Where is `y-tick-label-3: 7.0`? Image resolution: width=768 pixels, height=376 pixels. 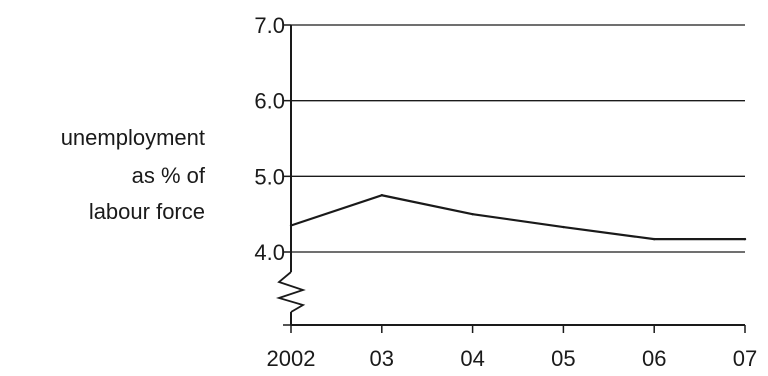 y-tick-label-3: 7.0 is located at coordinates (269, 25).